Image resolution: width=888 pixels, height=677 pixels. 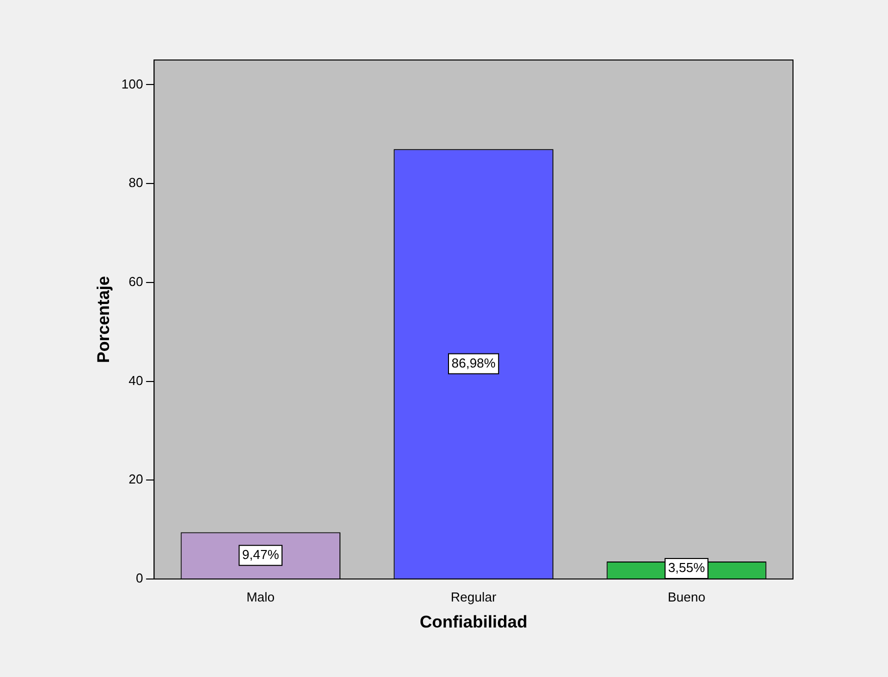 I want to click on x-axis-title: Confiabilidad, so click(x=474, y=622).